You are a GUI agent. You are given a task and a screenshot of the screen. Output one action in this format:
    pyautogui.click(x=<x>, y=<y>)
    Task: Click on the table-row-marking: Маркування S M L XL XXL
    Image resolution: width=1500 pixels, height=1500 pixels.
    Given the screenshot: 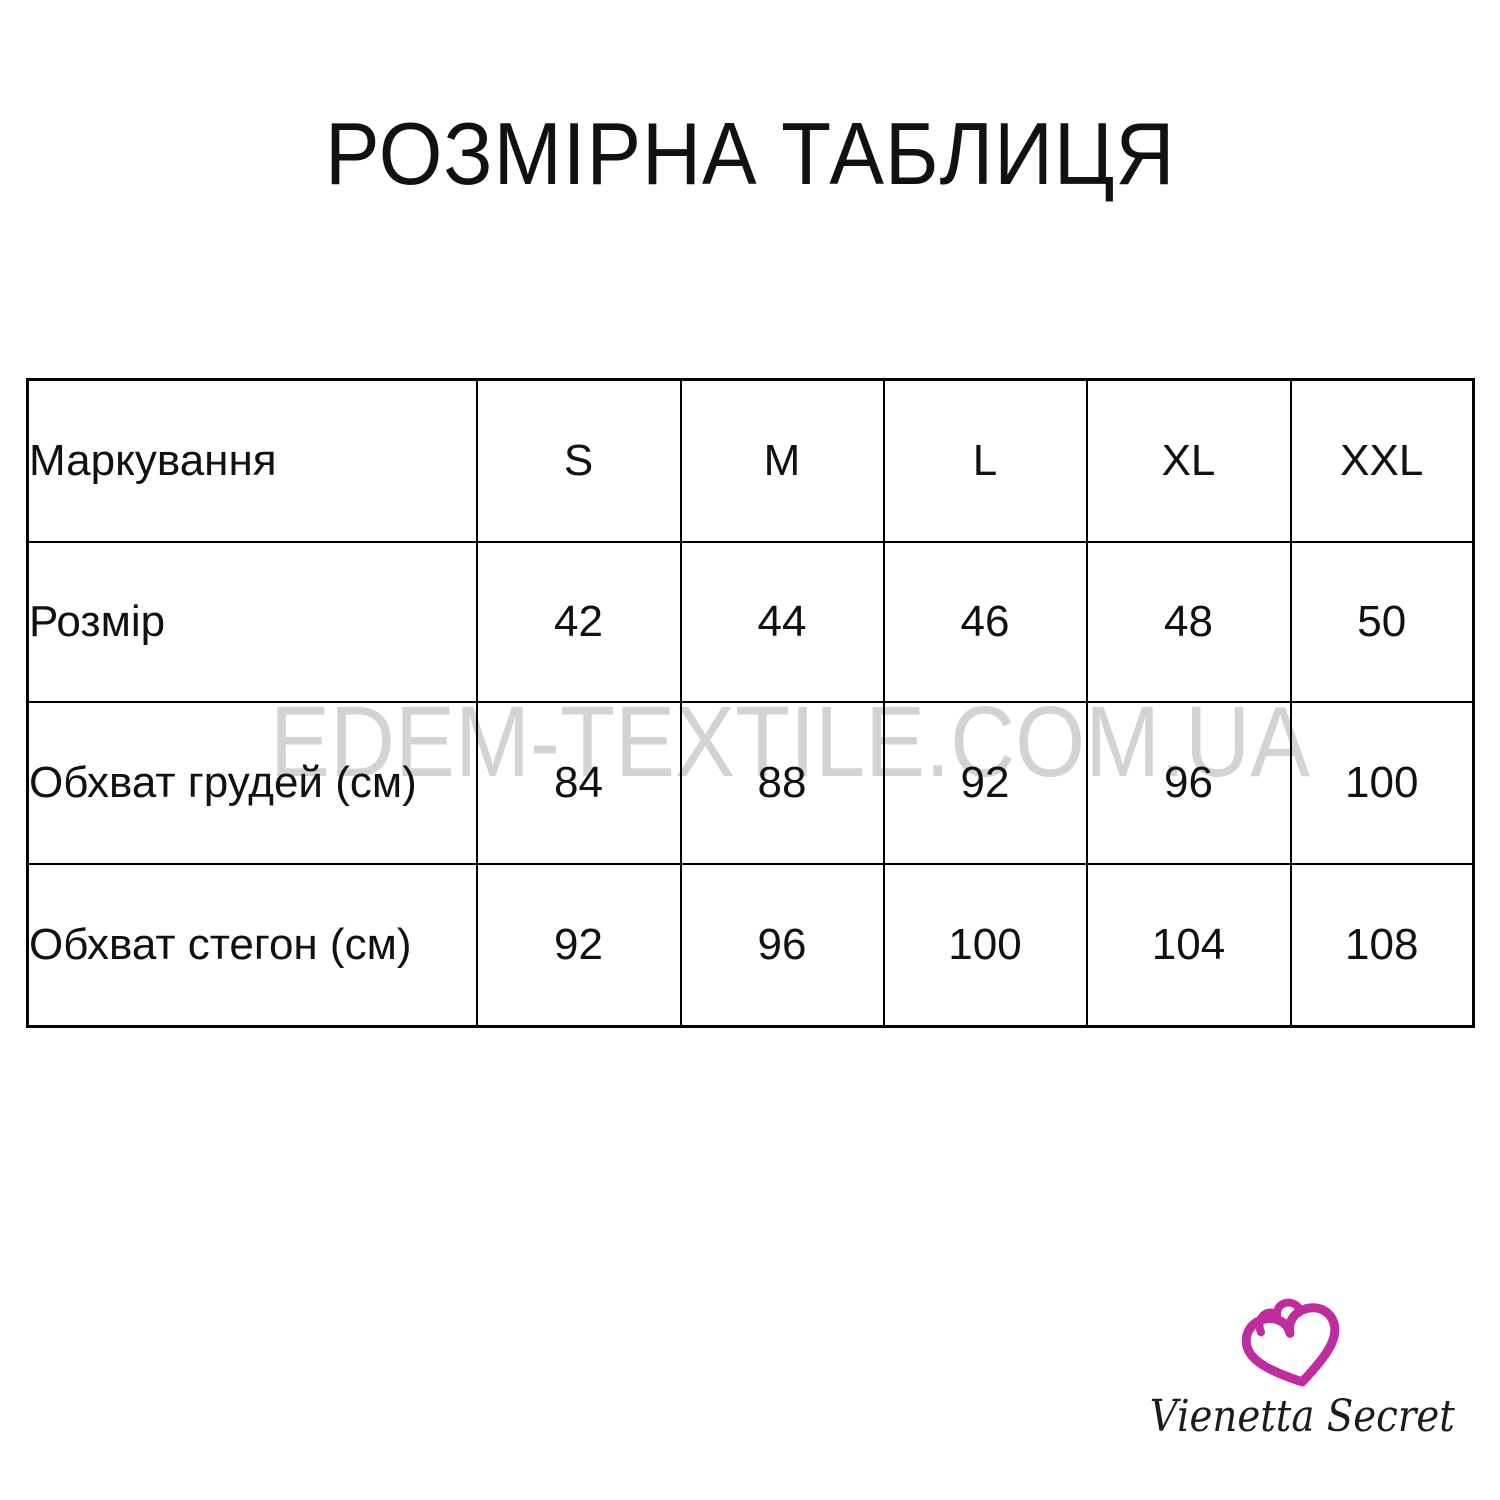 What is the action you would take?
    pyautogui.click(x=750, y=460)
    